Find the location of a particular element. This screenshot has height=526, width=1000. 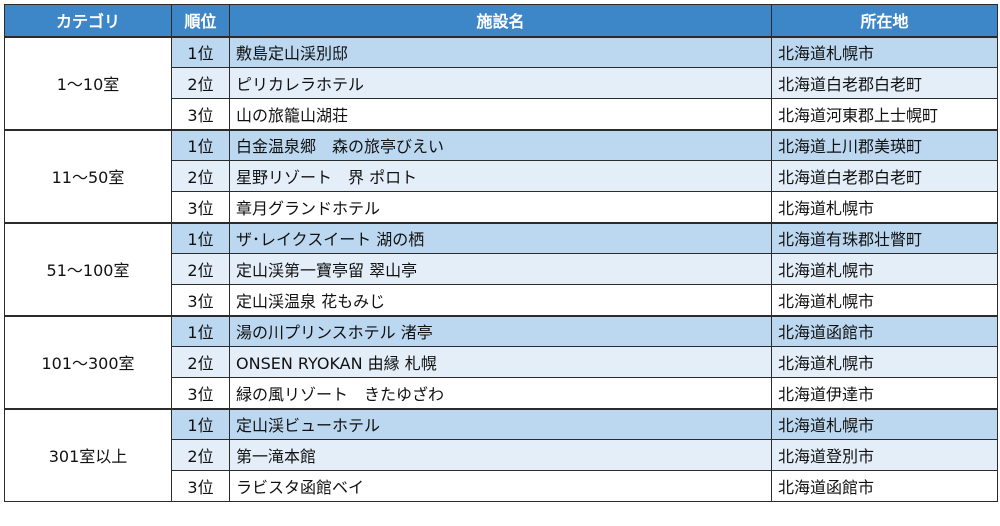

facility-name-cell: 山の旅籠山湖荘 is located at coordinates (500, 114).